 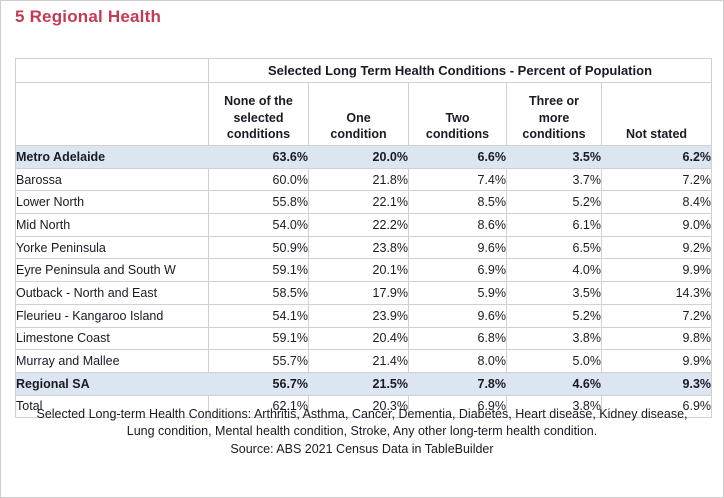 I want to click on value-cell: 8.6%, so click(x=457, y=225).